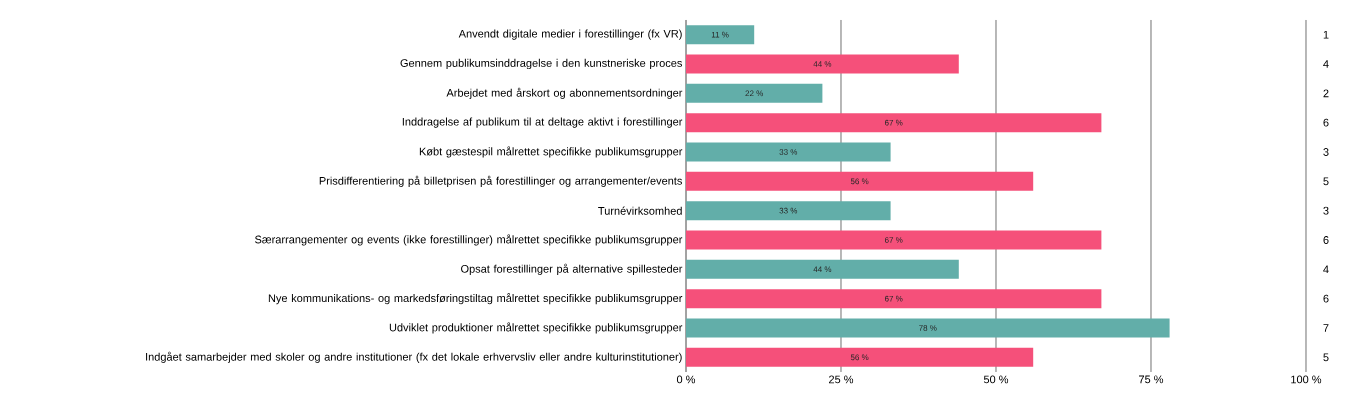 The height and width of the screenshot is (409, 1346). I want to click on data-label: 11 %, so click(720, 34).